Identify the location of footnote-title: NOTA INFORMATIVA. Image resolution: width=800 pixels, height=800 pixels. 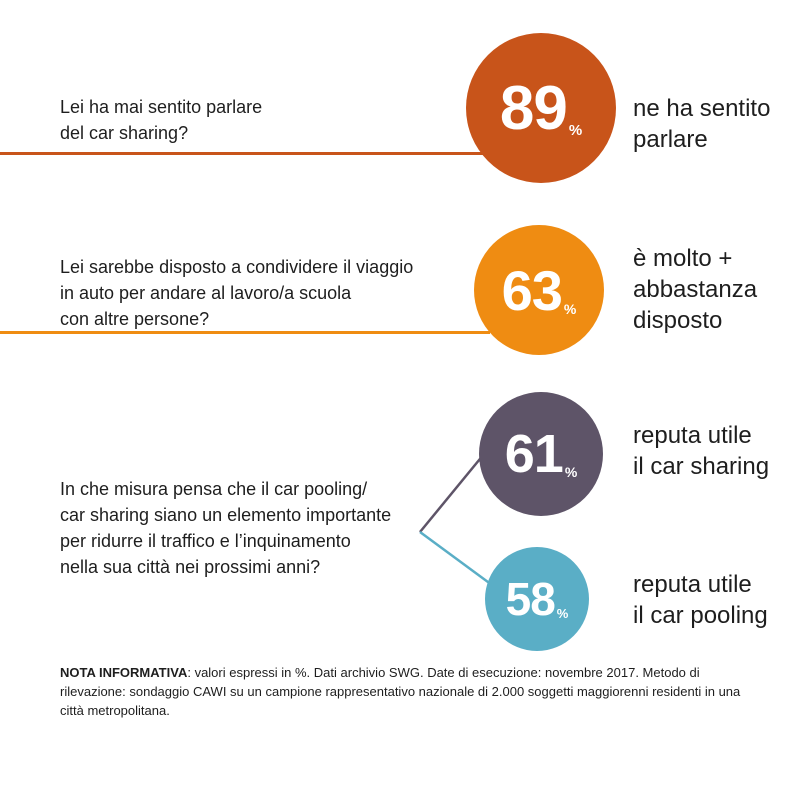
(124, 672).